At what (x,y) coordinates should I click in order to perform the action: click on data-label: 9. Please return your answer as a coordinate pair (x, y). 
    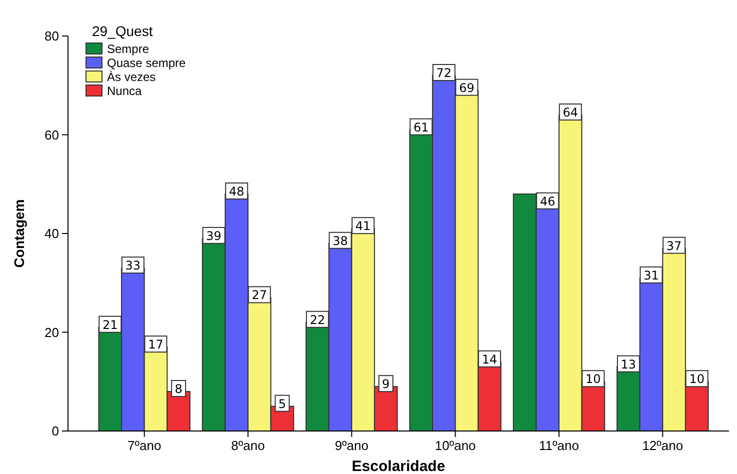
    Looking at the image, I should click on (386, 384).